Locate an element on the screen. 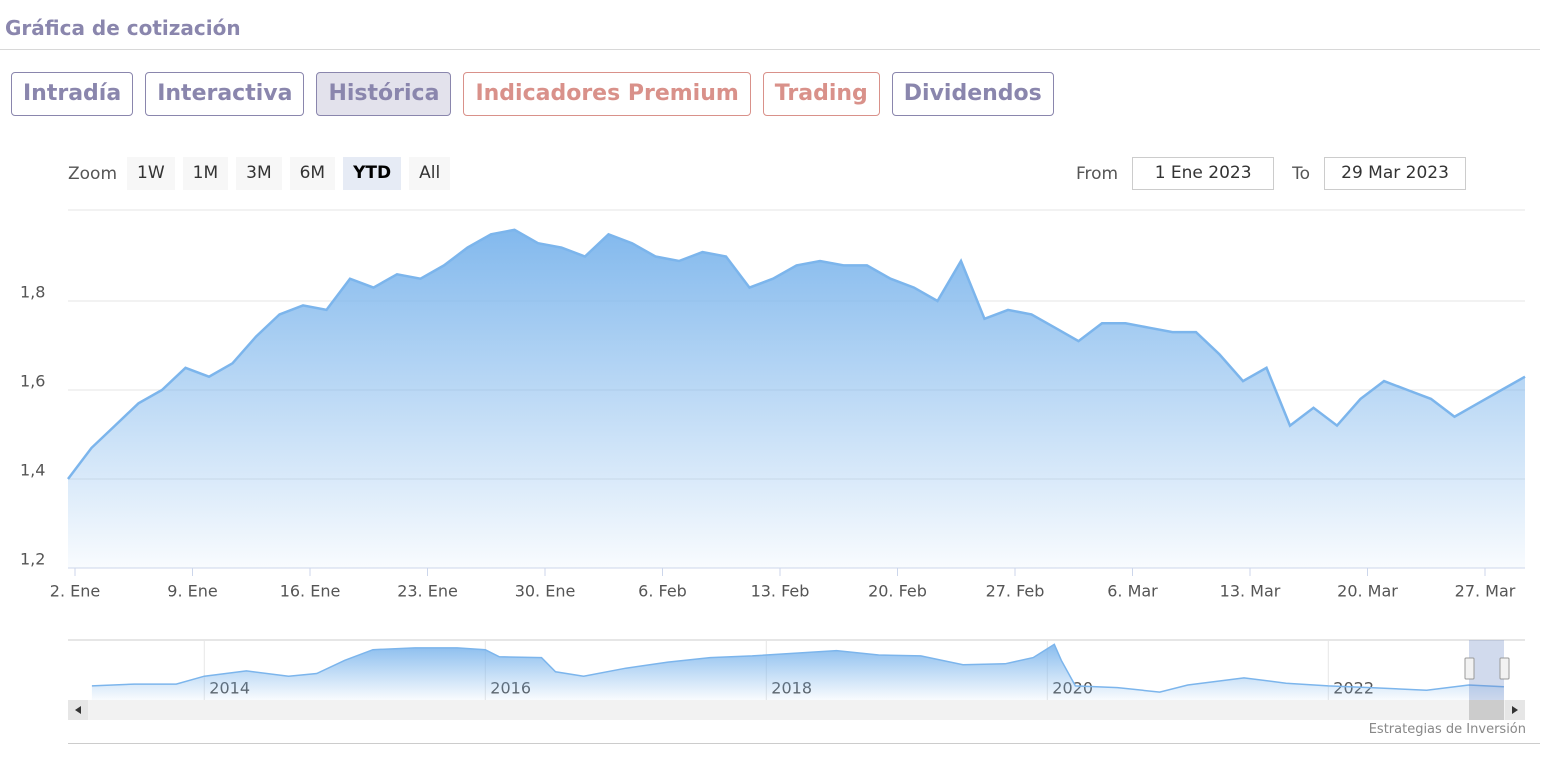 The height and width of the screenshot is (765, 1550). x-tick-label: 2. Ene is located at coordinates (75, 591).